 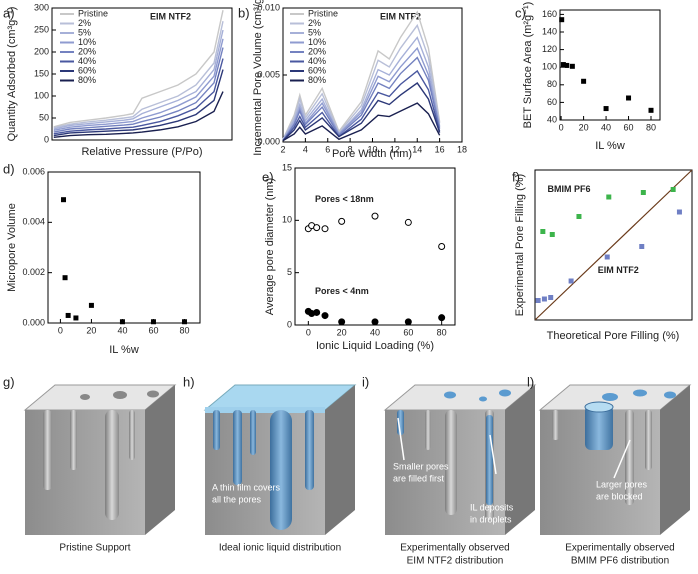 What do you see at coordinates (287, 220) in the screenshot?
I see `y-tick-label: 10` at bounding box center [287, 220].